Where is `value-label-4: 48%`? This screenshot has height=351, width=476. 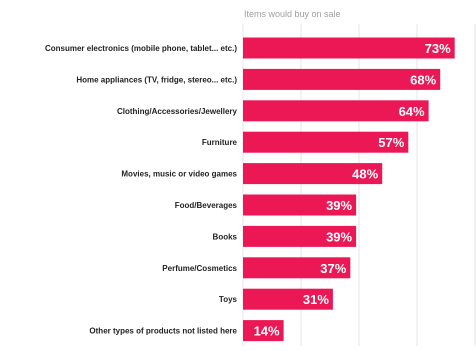 value-label-4: 48% is located at coordinates (365, 174).